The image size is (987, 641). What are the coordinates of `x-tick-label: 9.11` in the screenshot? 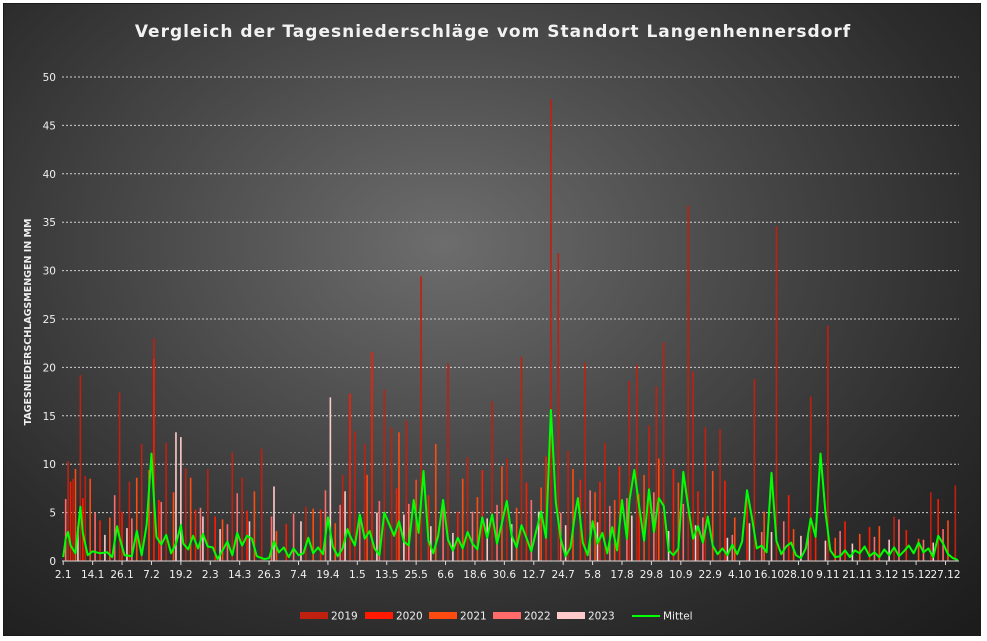 It's located at (827, 575).